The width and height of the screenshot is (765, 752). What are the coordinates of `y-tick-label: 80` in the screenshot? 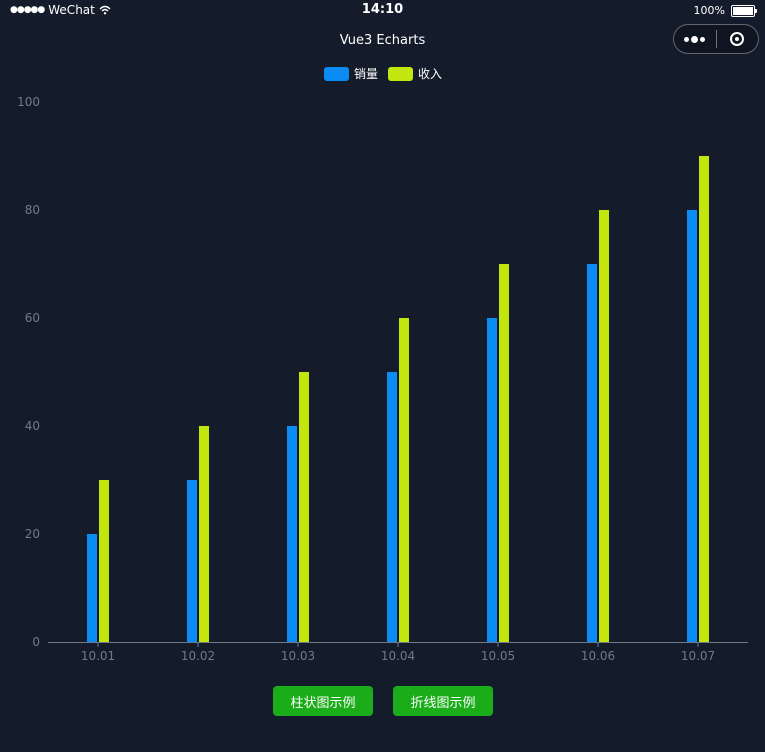 It's located at (32, 210).